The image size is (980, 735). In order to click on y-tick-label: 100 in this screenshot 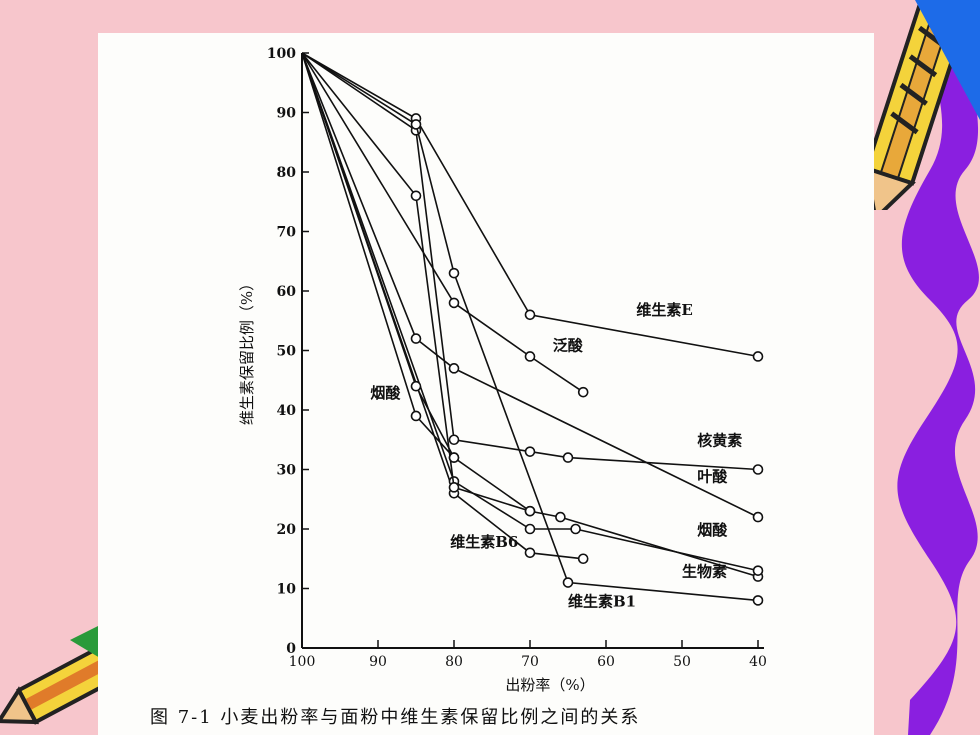, I will do `click(281, 54)`.